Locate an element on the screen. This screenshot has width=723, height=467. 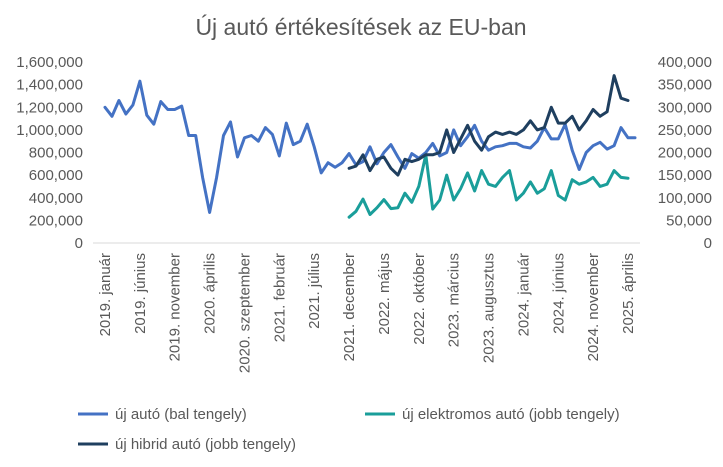
x-tick-label: 2021. július is located at coordinates (314, 291).